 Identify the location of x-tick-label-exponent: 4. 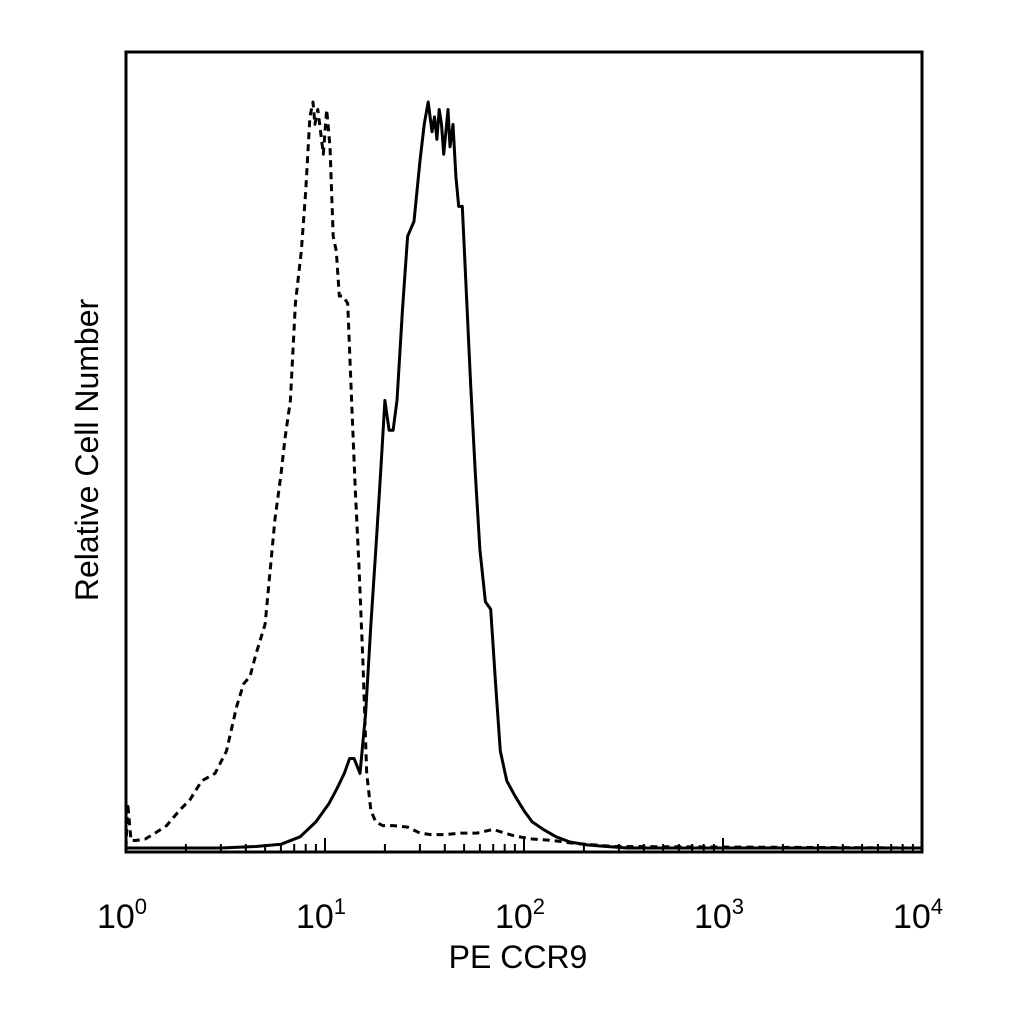
(937, 906).